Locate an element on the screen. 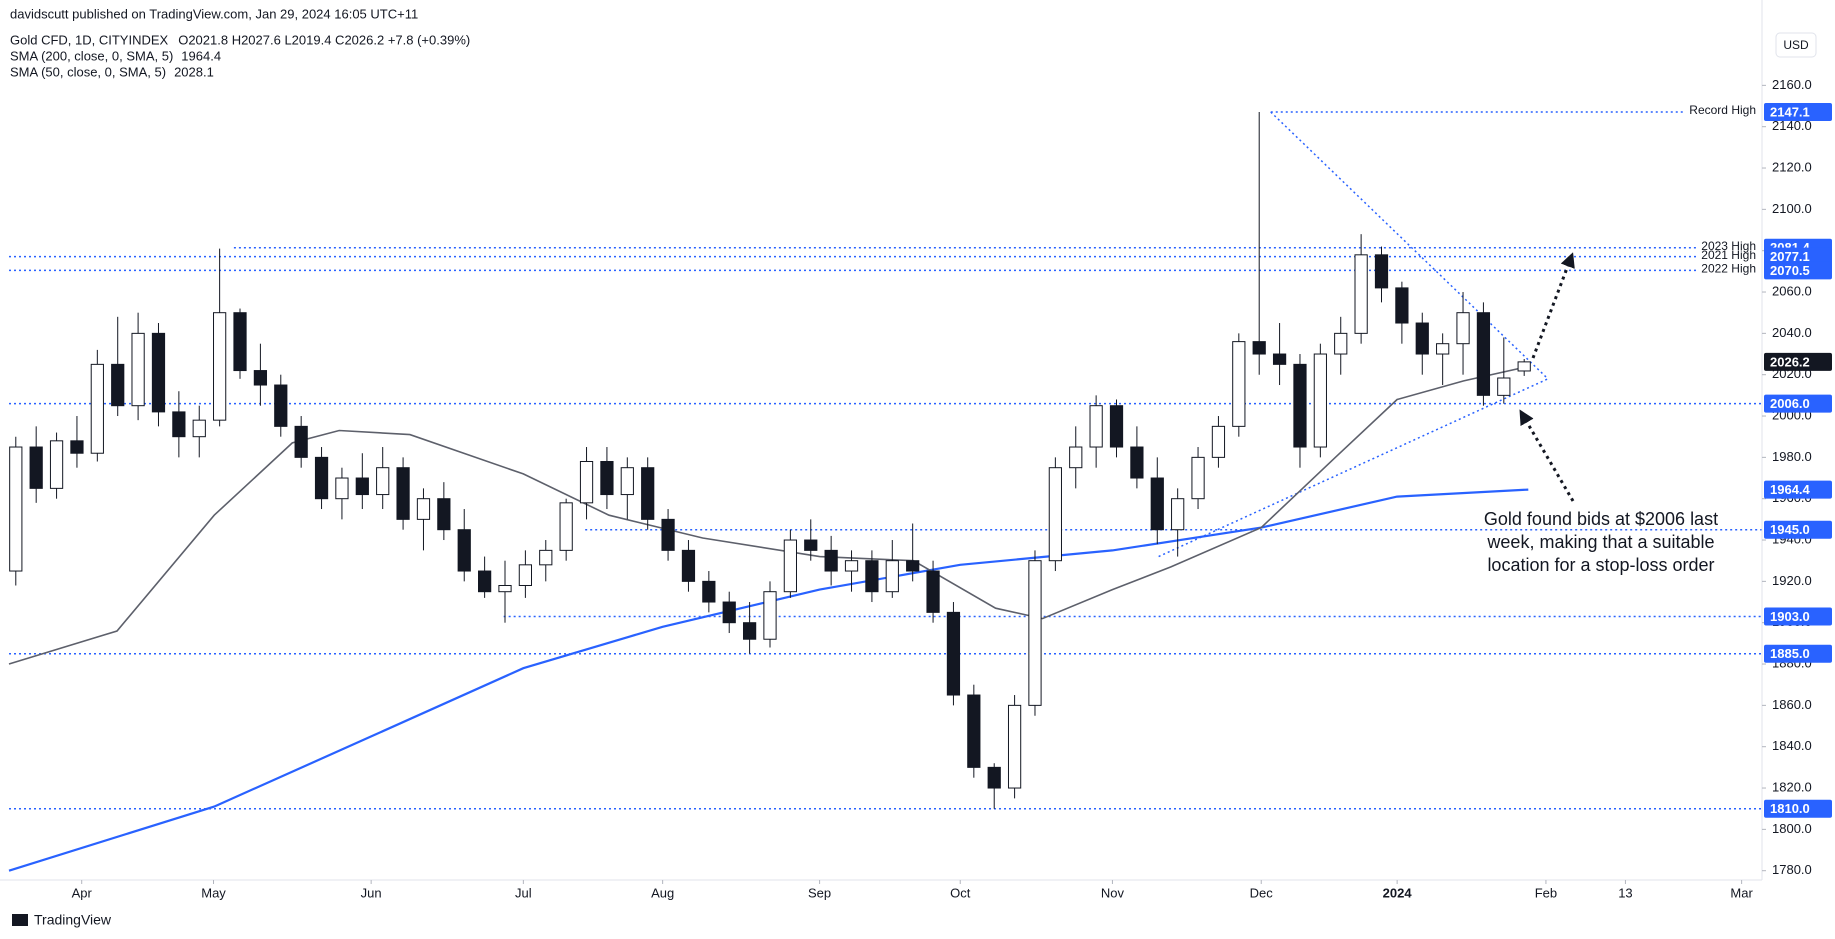 The width and height of the screenshot is (1835, 939). y-tick-label: 2100.0 is located at coordinates (1792, 208).